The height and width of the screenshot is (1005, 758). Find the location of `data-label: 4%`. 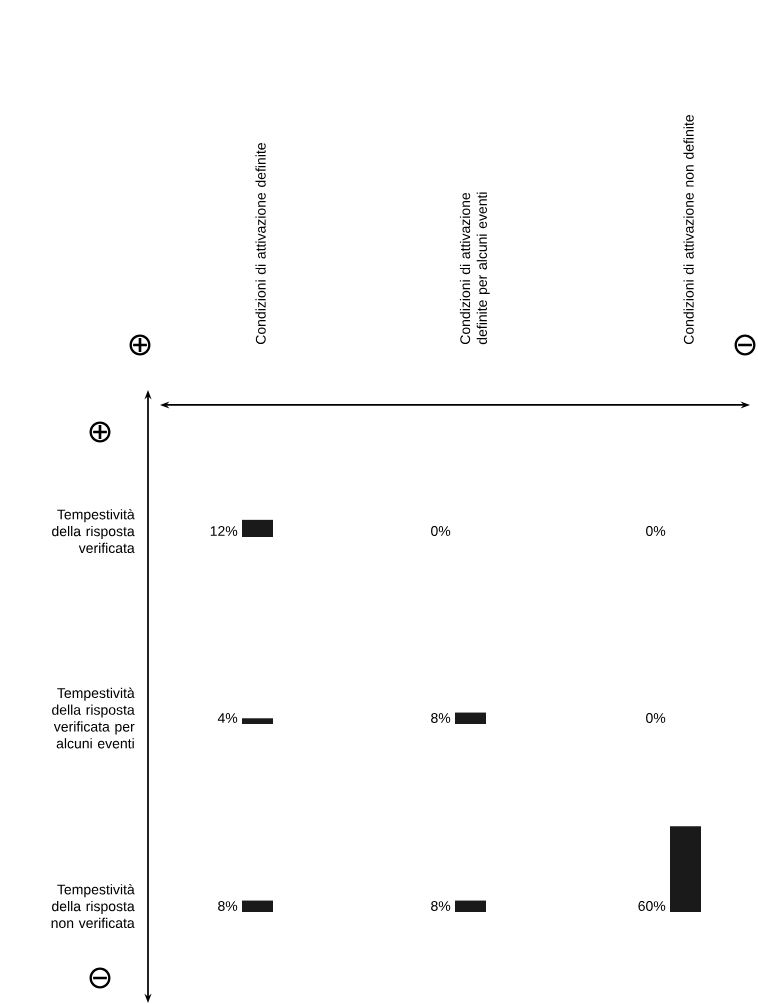

data-label: 4% is located at coordinates (227, 718).